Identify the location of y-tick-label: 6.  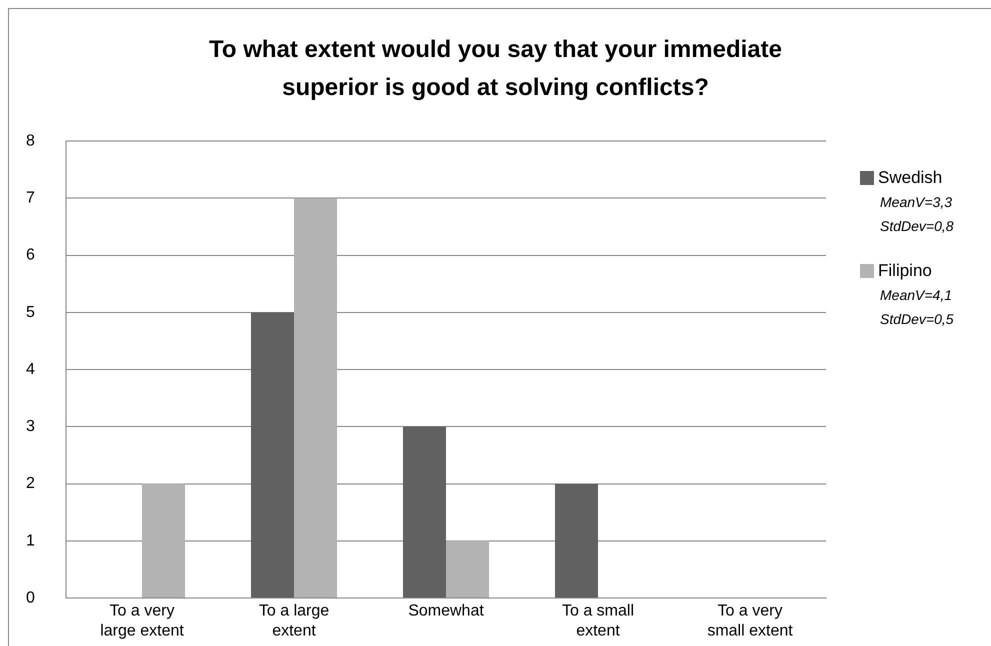
(30, 255).